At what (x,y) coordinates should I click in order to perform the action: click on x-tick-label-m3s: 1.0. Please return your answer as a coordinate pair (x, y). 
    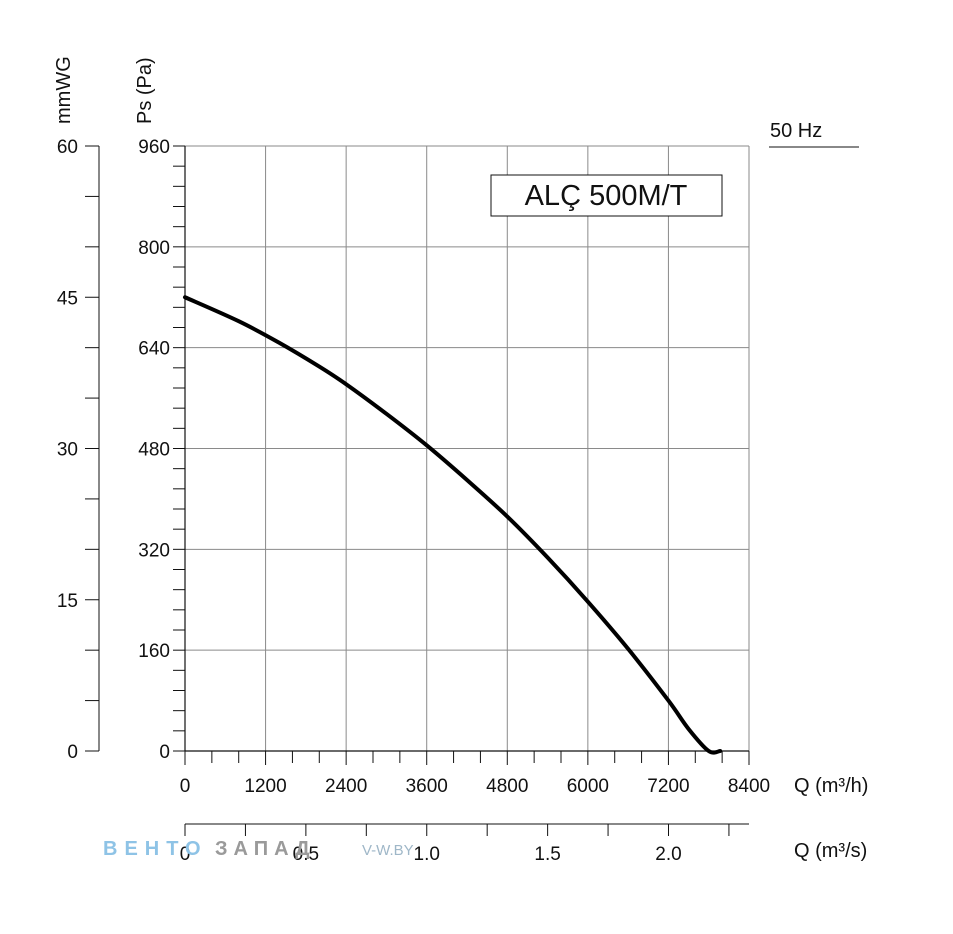
    Looking at the image, I should click on (427, 854).